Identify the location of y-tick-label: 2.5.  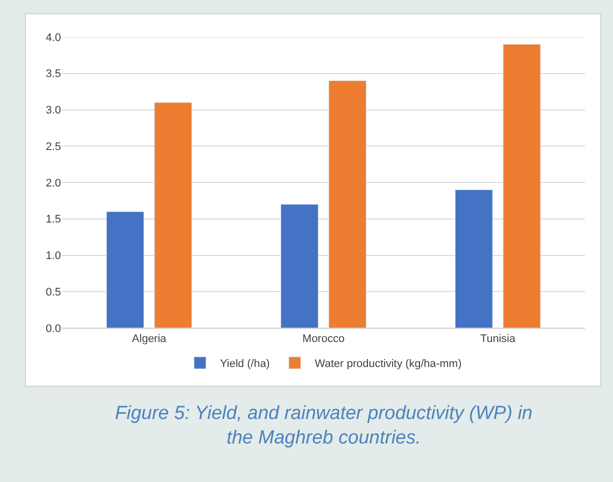
(53, 146).